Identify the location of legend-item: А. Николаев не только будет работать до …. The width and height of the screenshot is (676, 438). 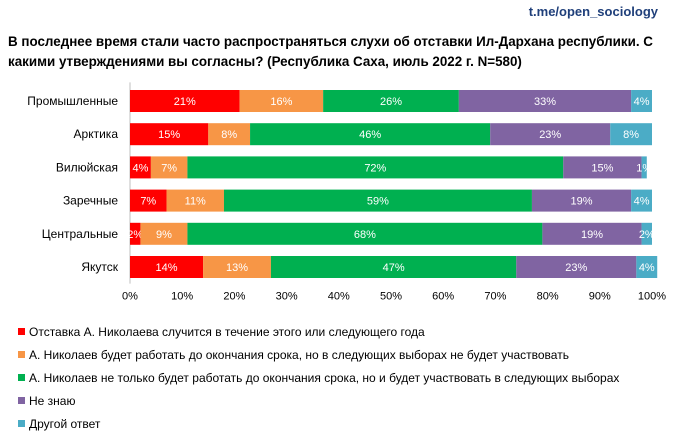
(343, 377).